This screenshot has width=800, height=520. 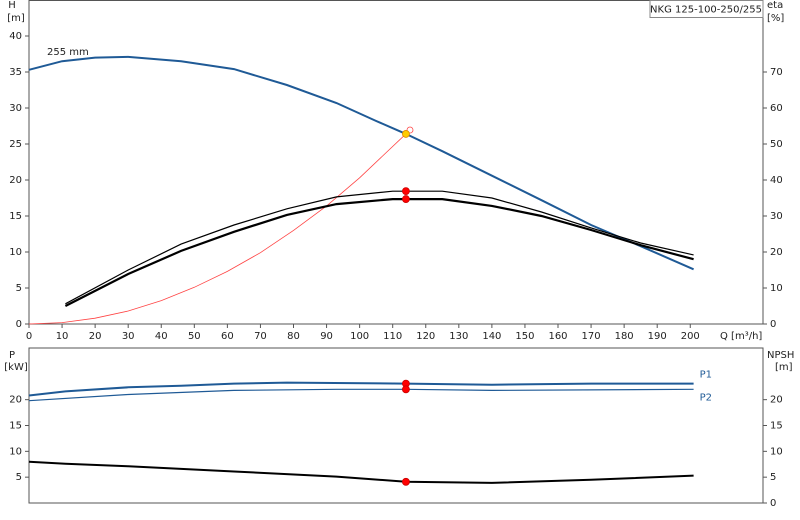 I want to click on y-tick-label: 30, so click(x=15, y=108).